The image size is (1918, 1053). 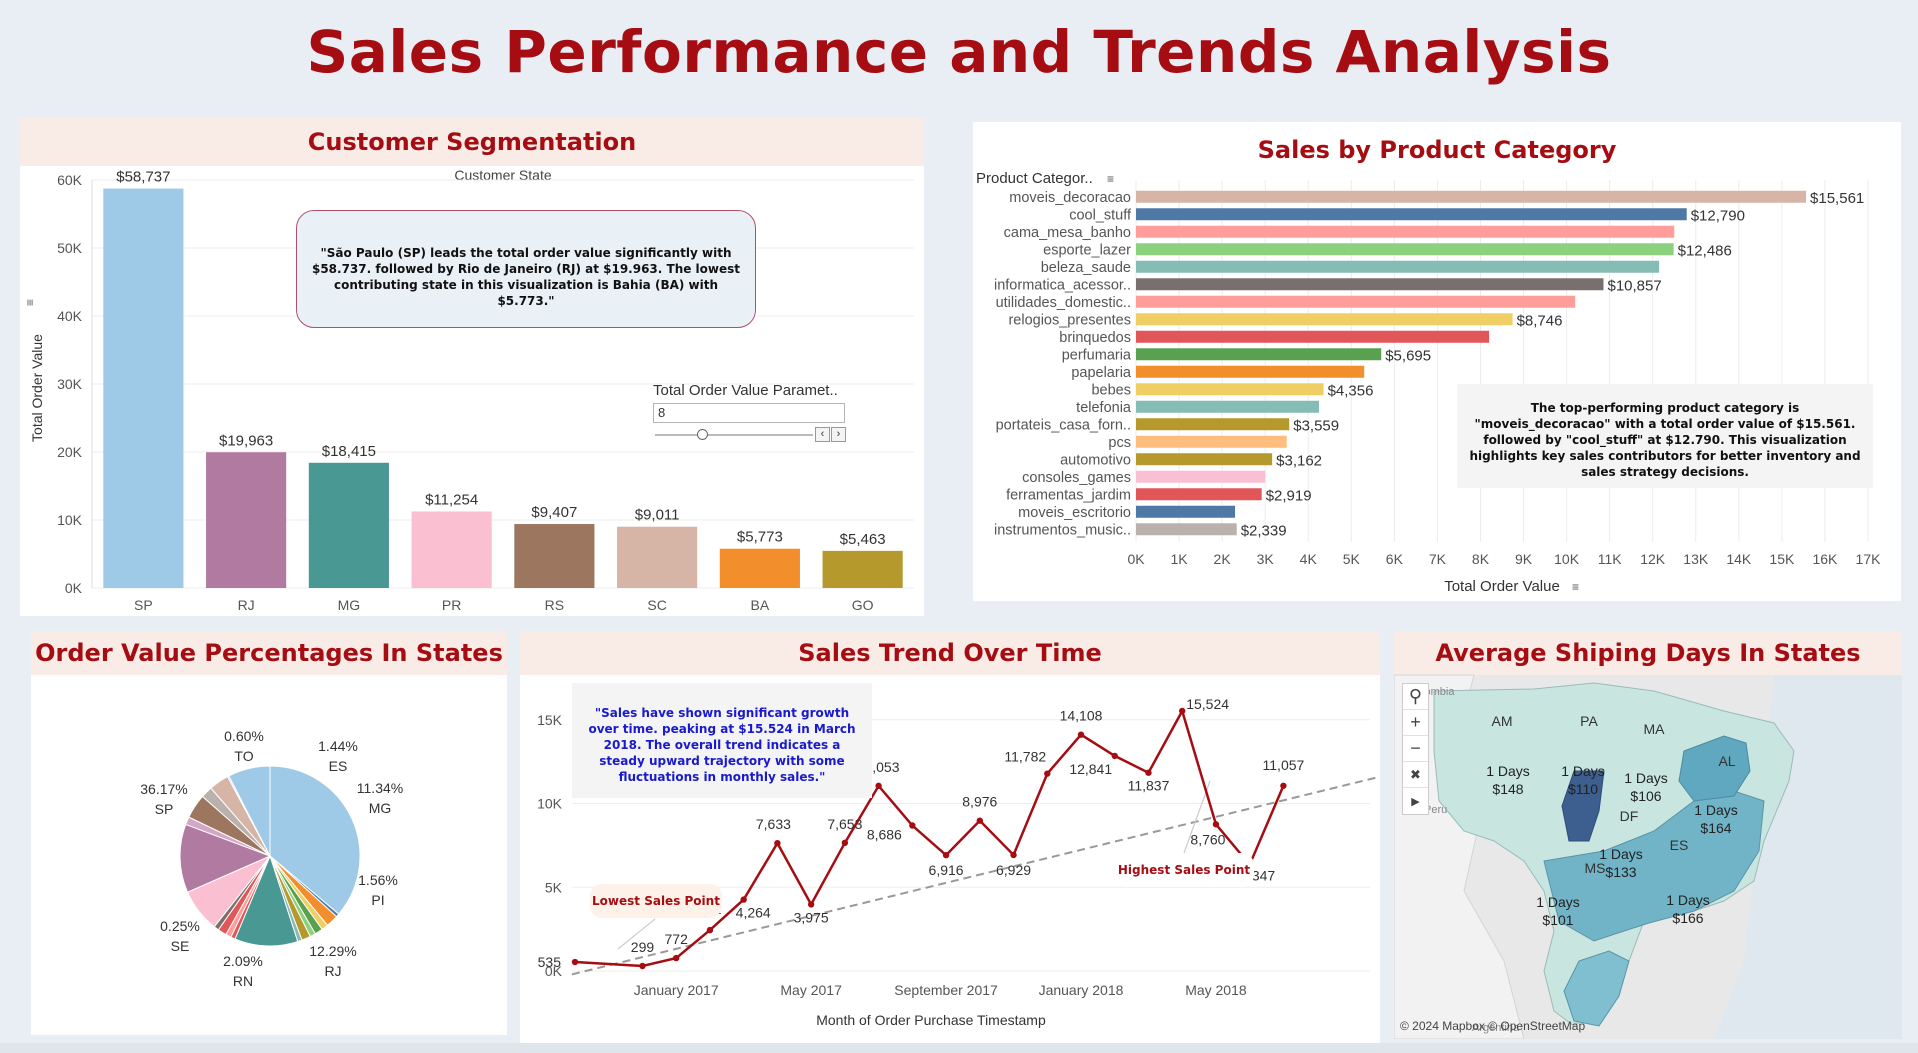 I want to click on brazil-south-region, so click(x=1596, y=988).